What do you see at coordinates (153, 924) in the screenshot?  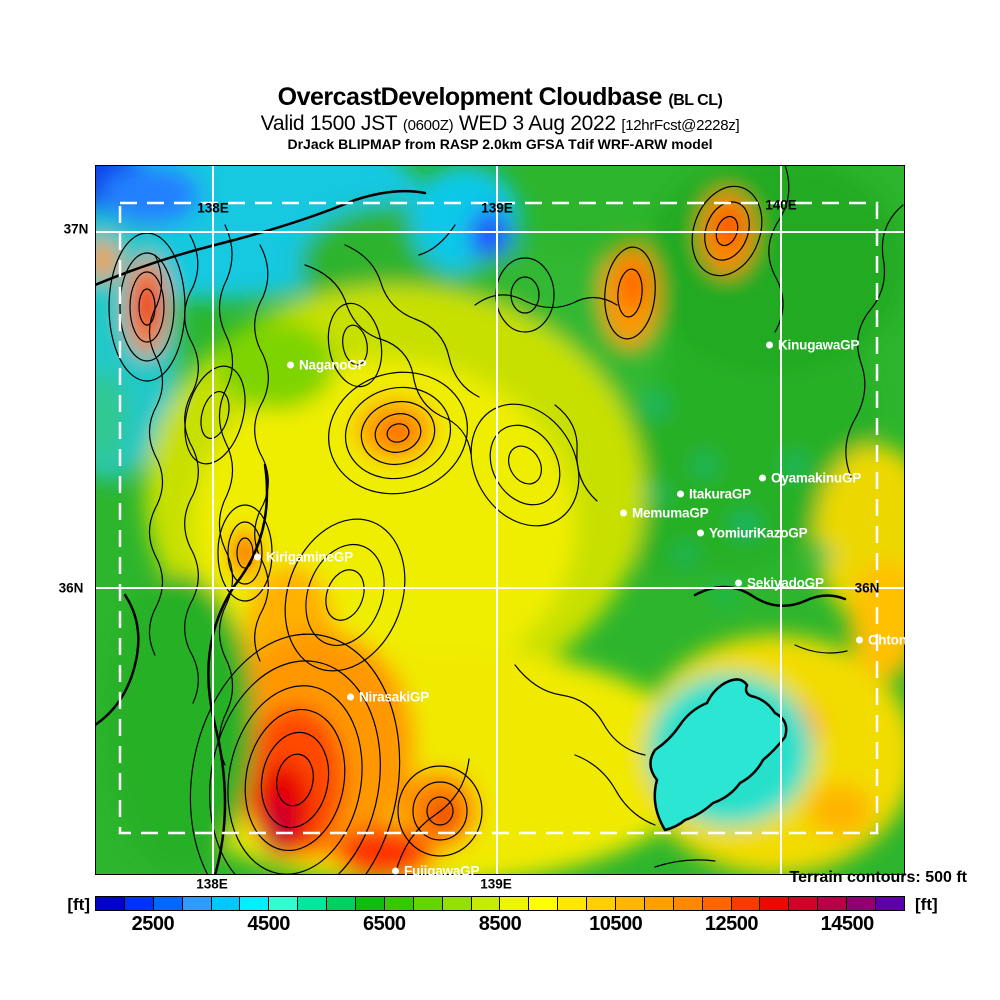 I see `colorbar-tick: 2500` at bounding box center [153, 924].